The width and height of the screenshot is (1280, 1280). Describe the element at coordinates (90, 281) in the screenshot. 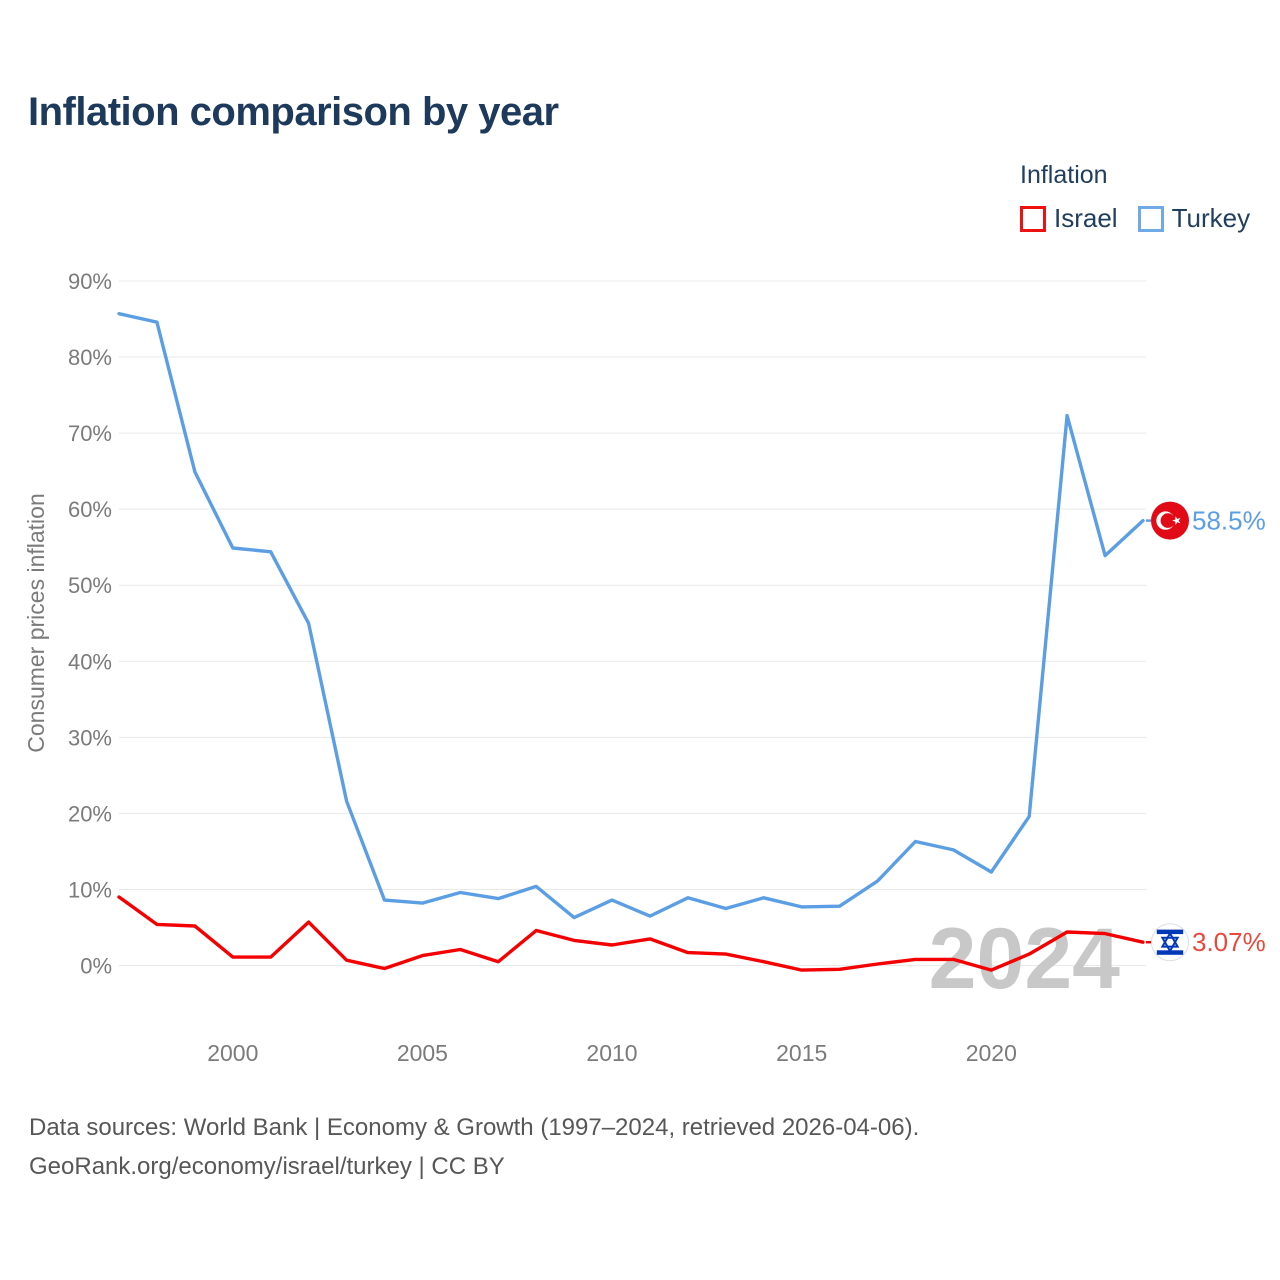

I see `y-tick-label: 90%` at that location.